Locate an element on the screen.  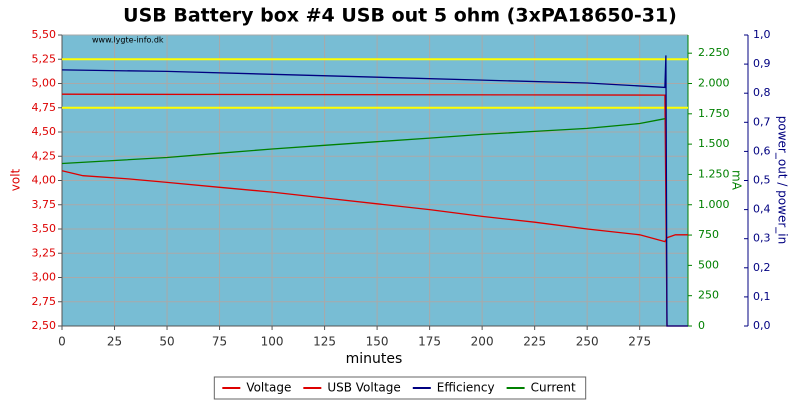
series-line is located at coordinates (363, 141).